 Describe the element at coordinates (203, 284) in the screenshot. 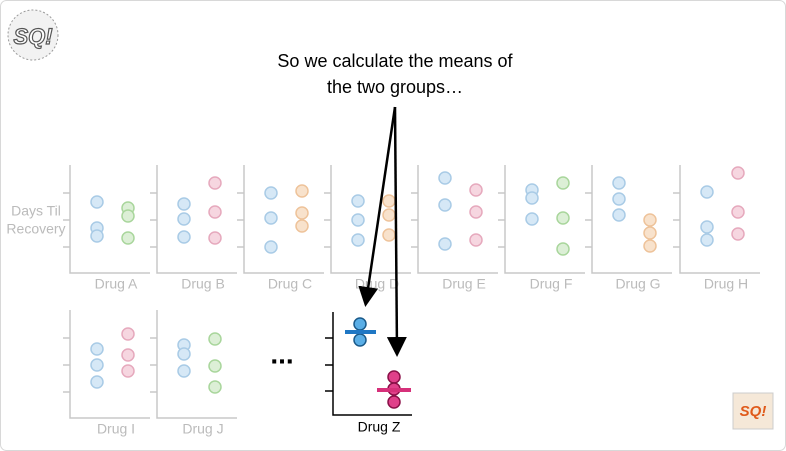

I see `panel-label: Drug B` at that location.